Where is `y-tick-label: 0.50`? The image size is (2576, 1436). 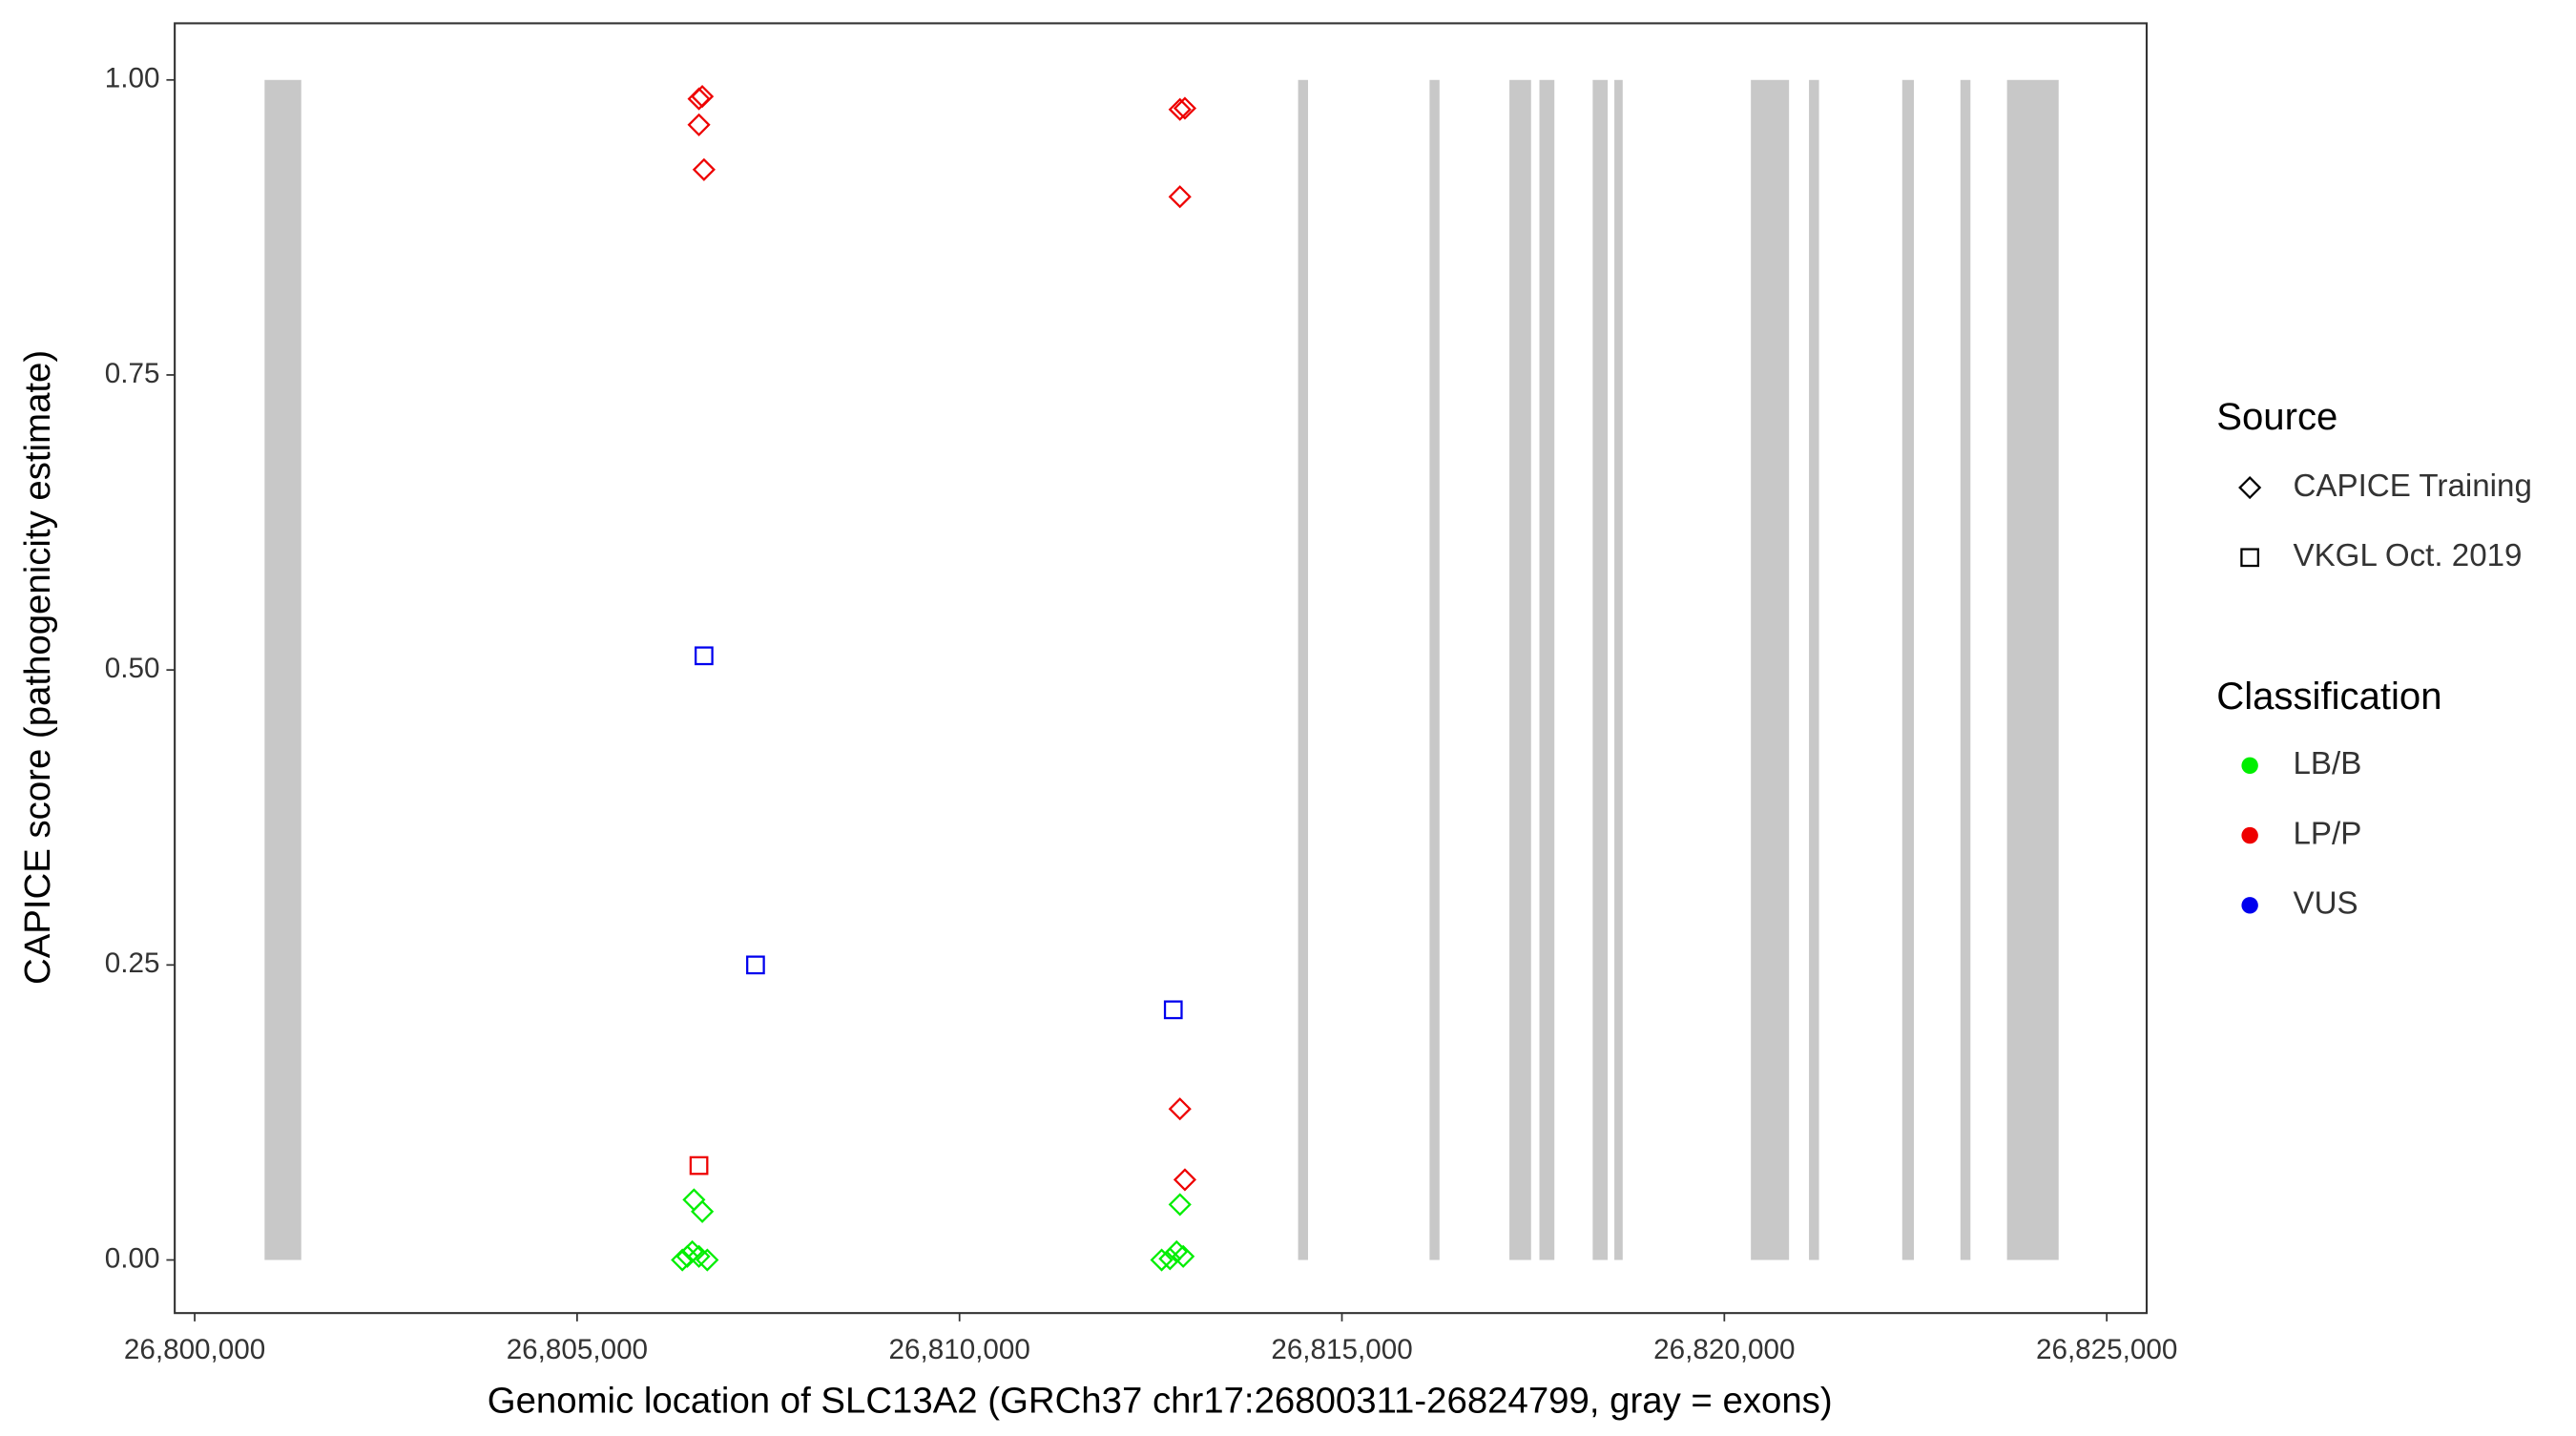
y-tick-label: 0.50 is located at coordinates (132, 668).